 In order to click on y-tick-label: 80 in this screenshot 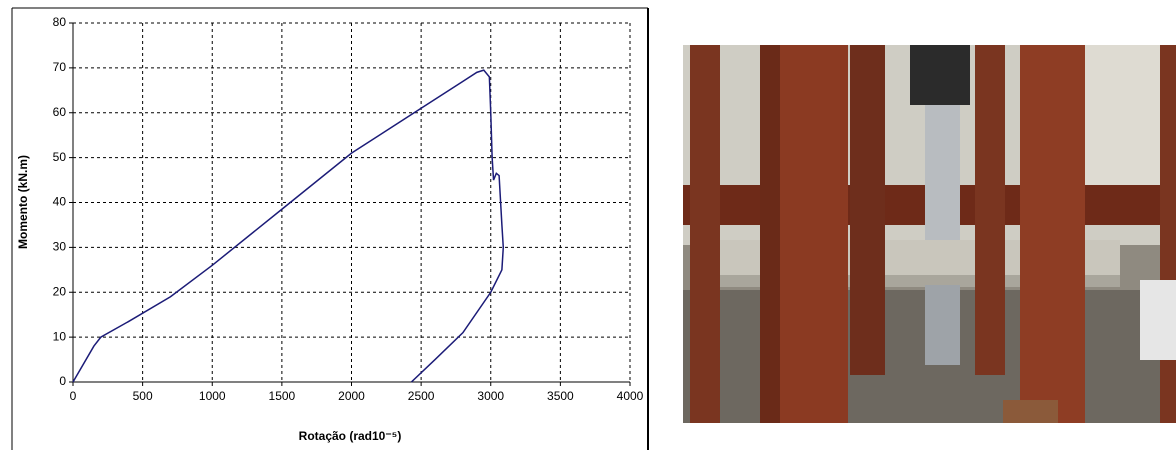, I will do `click(60, 22)`.